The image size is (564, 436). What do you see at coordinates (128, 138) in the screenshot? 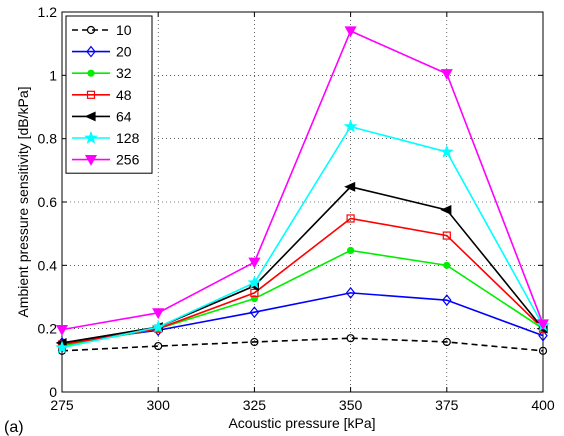
I see `legend-label: 128` at bounding box center [128, 138].